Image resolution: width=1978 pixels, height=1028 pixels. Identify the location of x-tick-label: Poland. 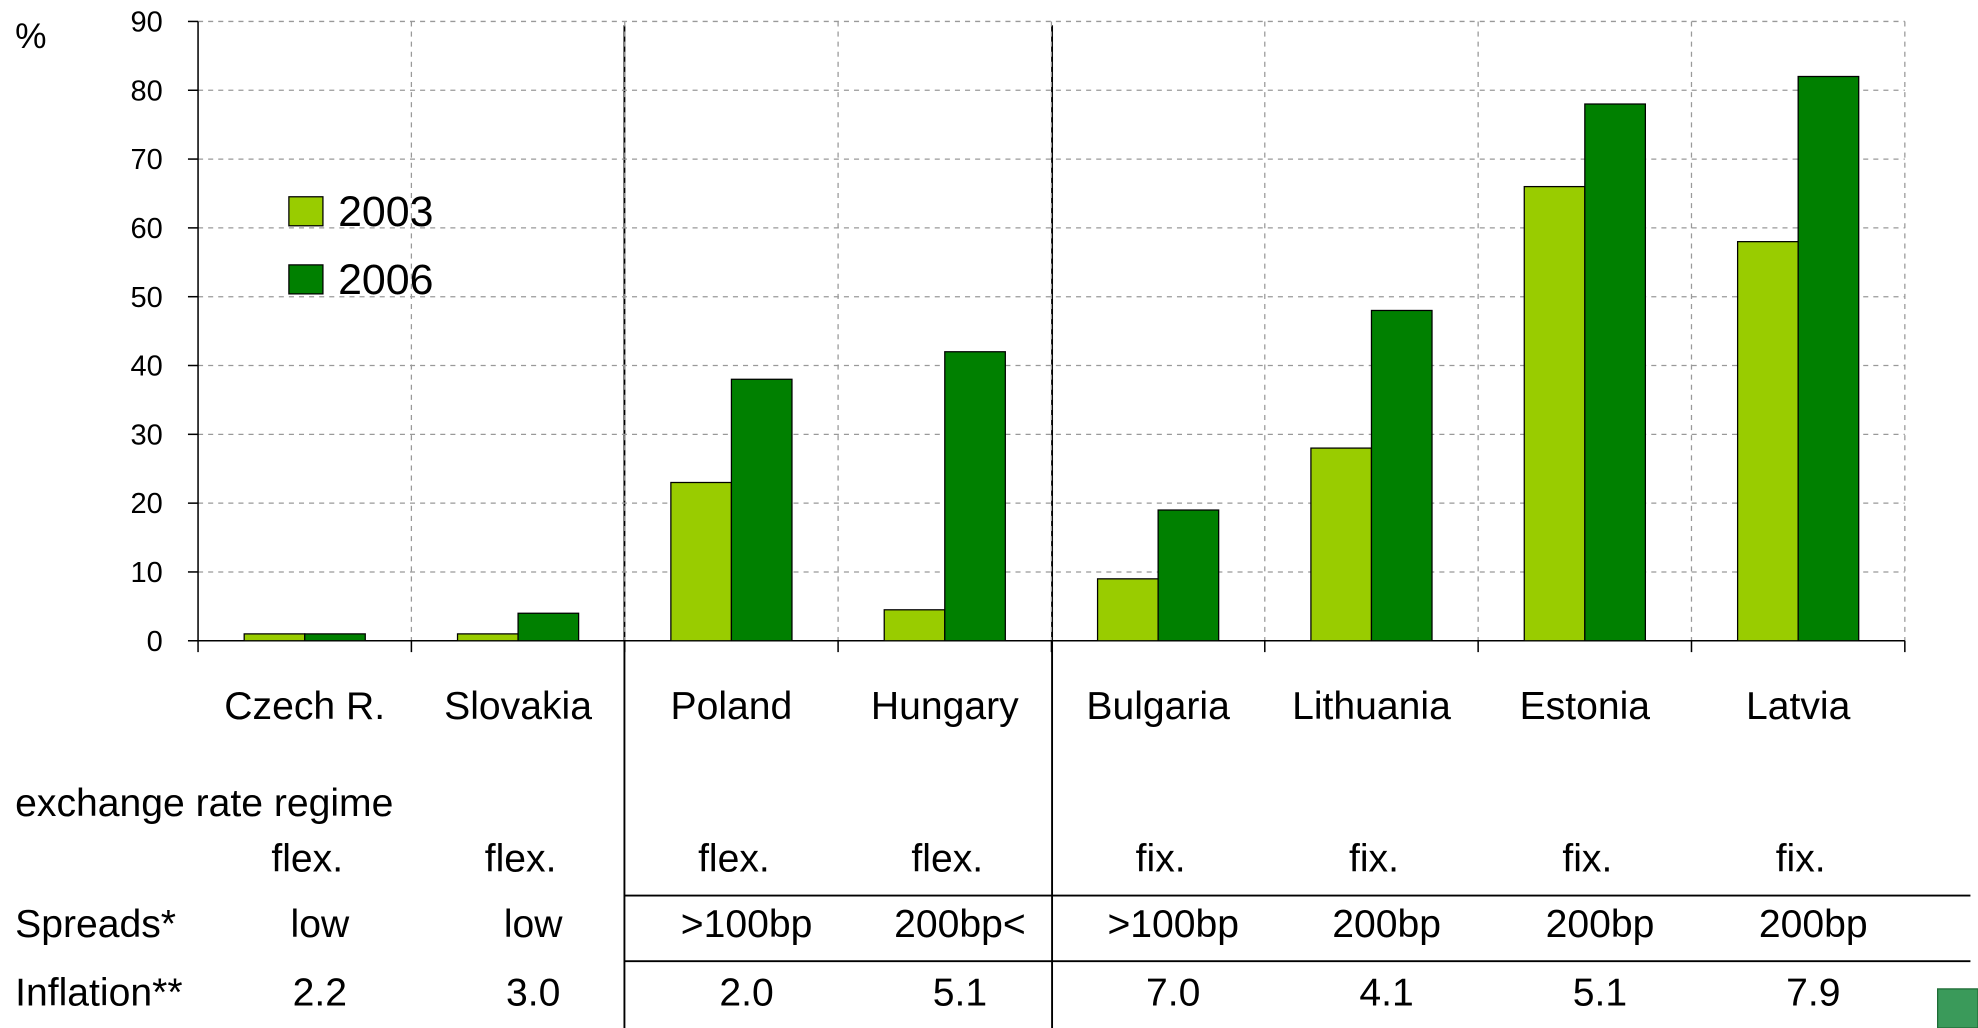
(731, 705).